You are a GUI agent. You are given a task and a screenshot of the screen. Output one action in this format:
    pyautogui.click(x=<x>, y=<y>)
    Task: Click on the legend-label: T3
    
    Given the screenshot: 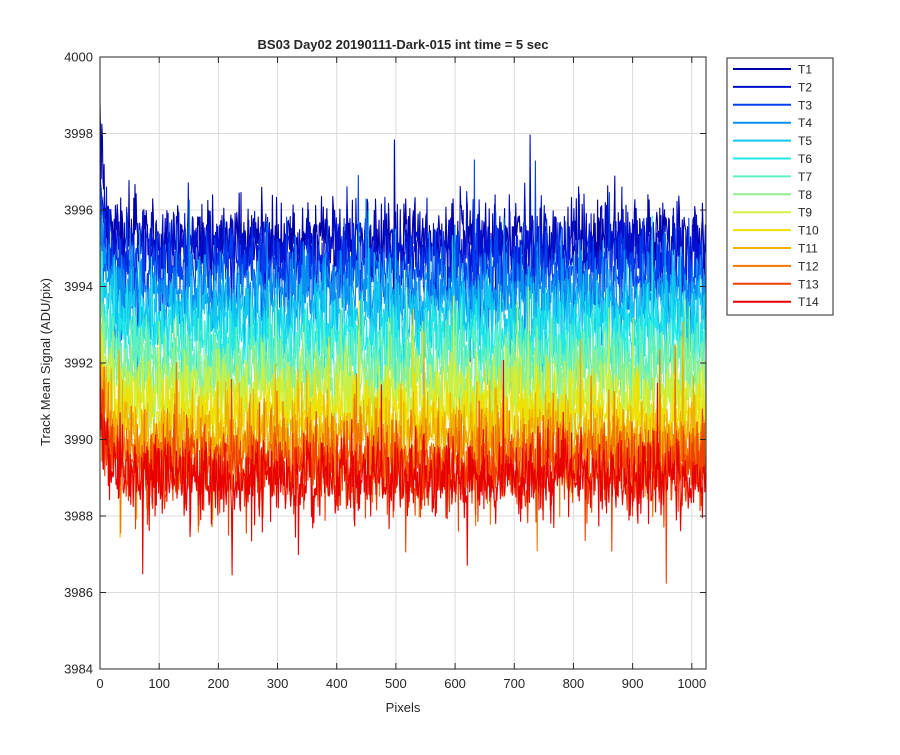 What is the action you would take?
    pyautogui.click(x=805, y=105)
    